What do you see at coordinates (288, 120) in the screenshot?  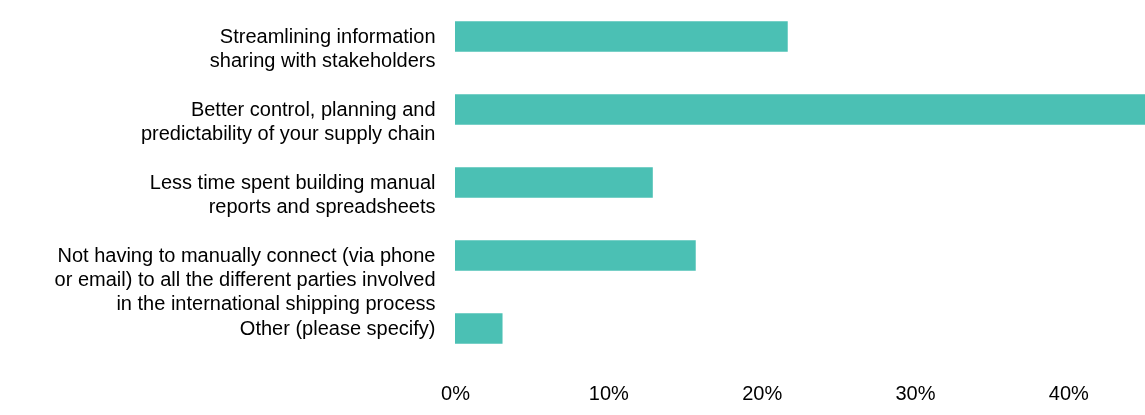 I see `y-tick-label: Better control, planning and predictability of your supply chain` at bounding box center [288, 120].